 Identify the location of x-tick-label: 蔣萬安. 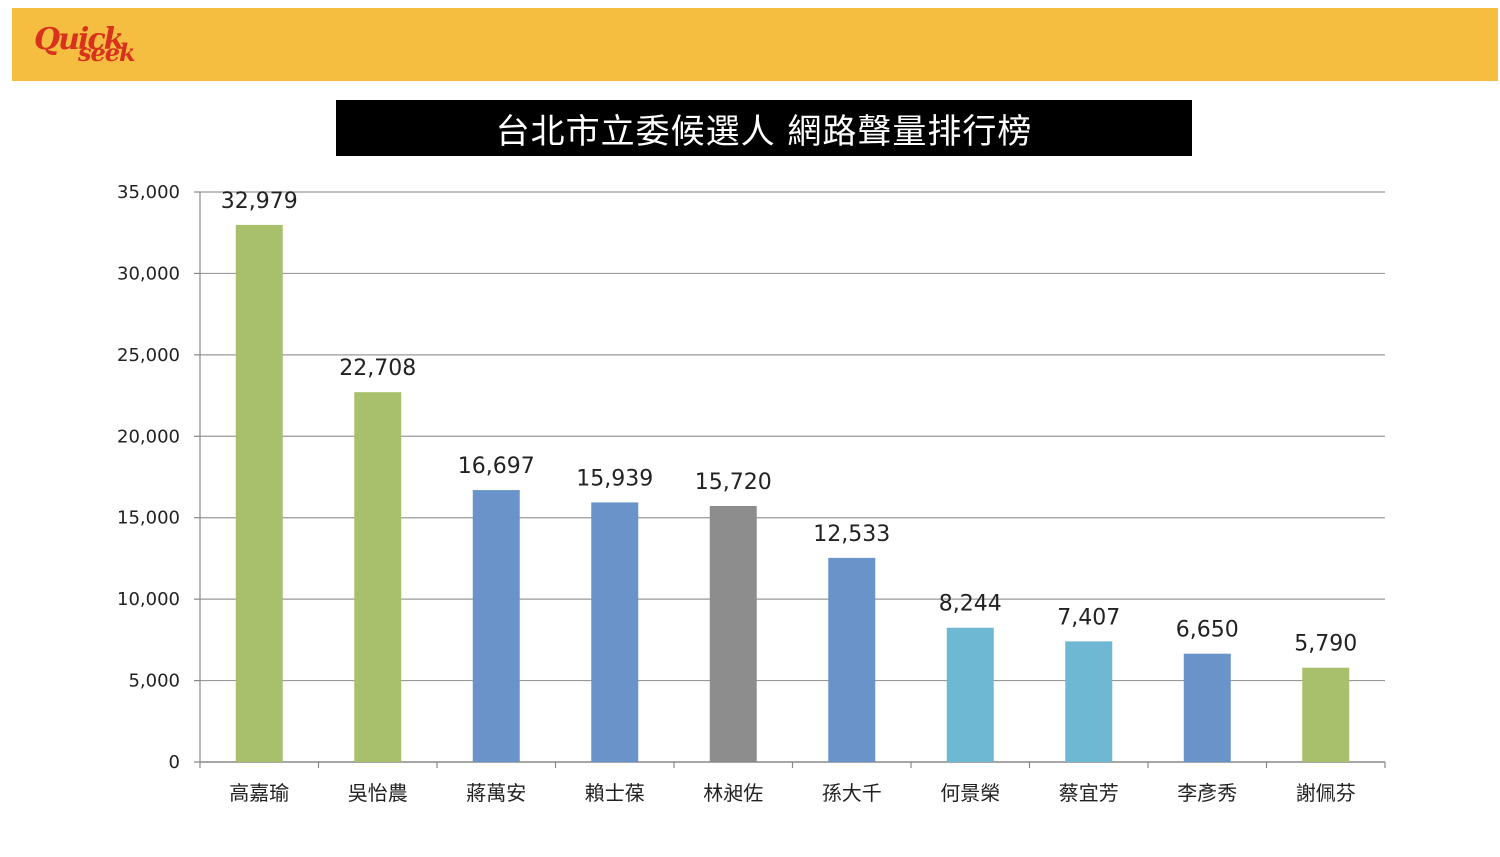
(496, 793).